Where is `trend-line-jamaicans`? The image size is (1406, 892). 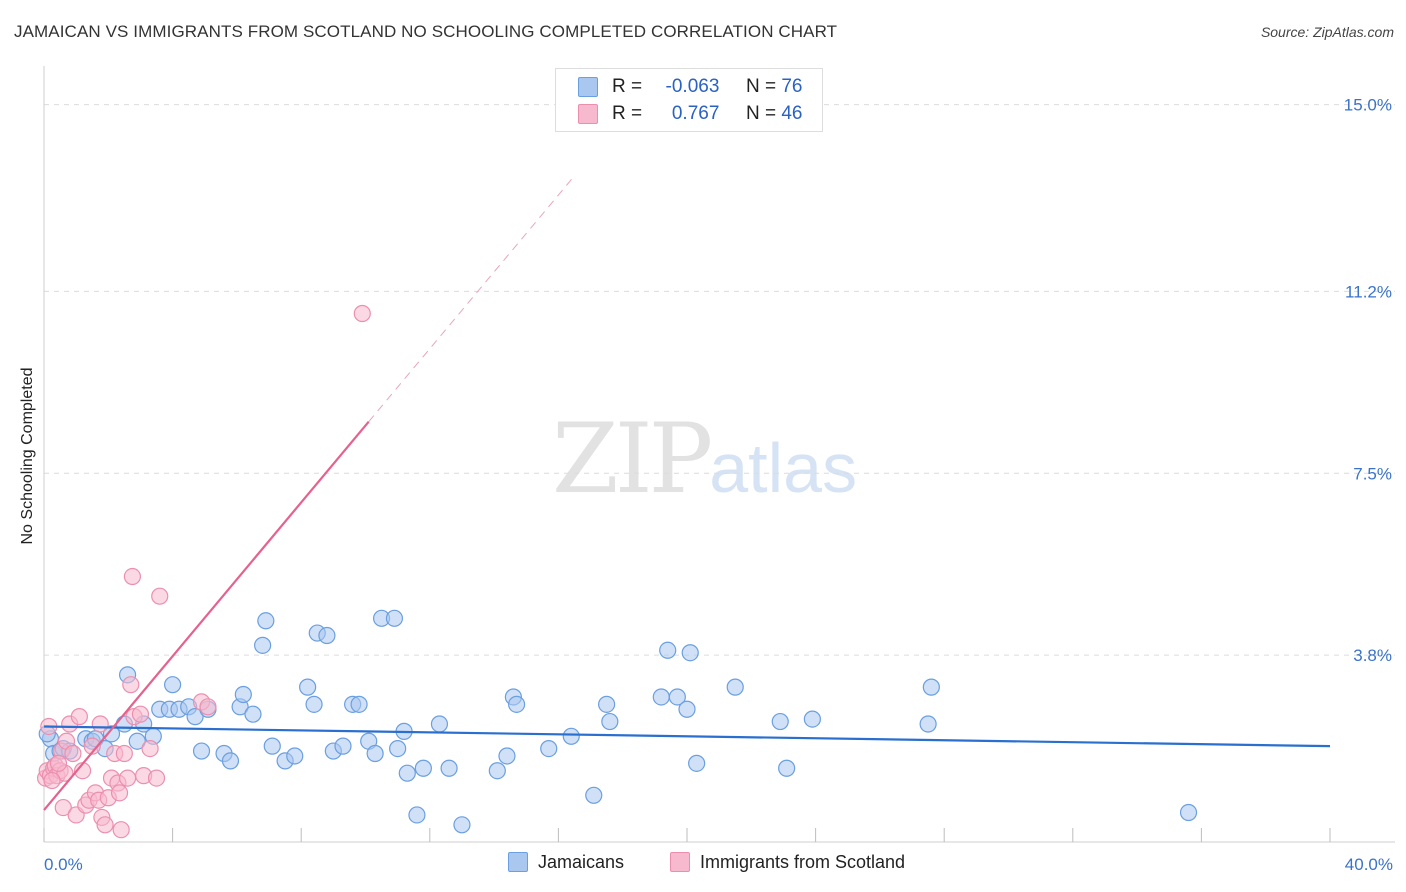
trend-line-jamaicans is located at coordinates (687, 736).